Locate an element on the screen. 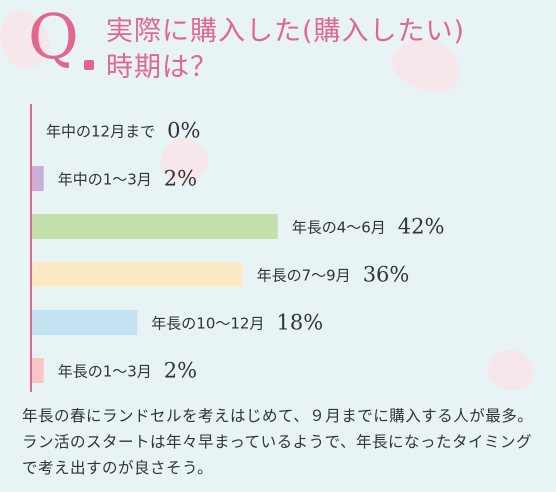  category-label-0: 年中の12月まで is located at coordinates (100, 132).